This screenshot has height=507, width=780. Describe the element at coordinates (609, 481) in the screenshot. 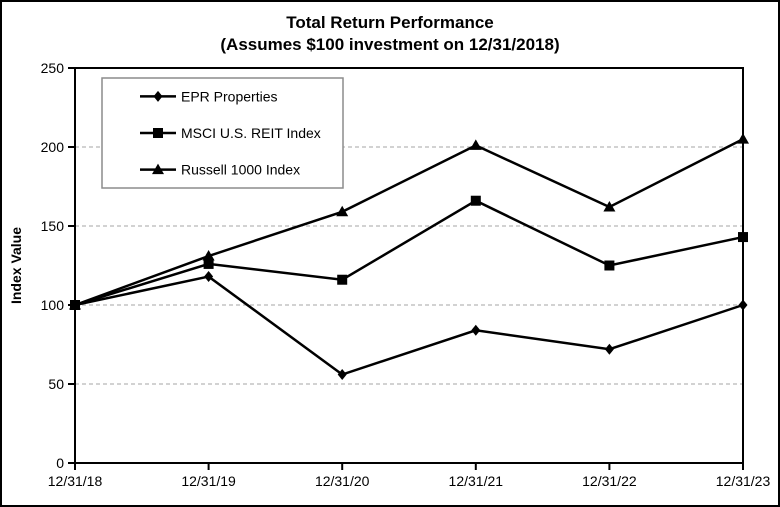

I see `x-axis-tick-label-12-31-22: 12/31/22` at that location.